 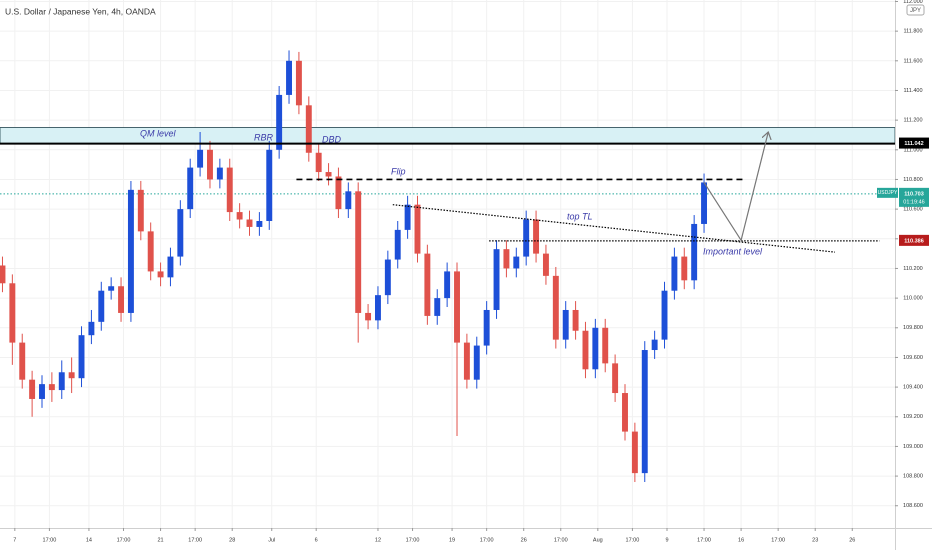 What do you see at coordinates (913, 506) in the screenshot?
I see `y-tick-label: 108.600` at bounding box center [913, 506].